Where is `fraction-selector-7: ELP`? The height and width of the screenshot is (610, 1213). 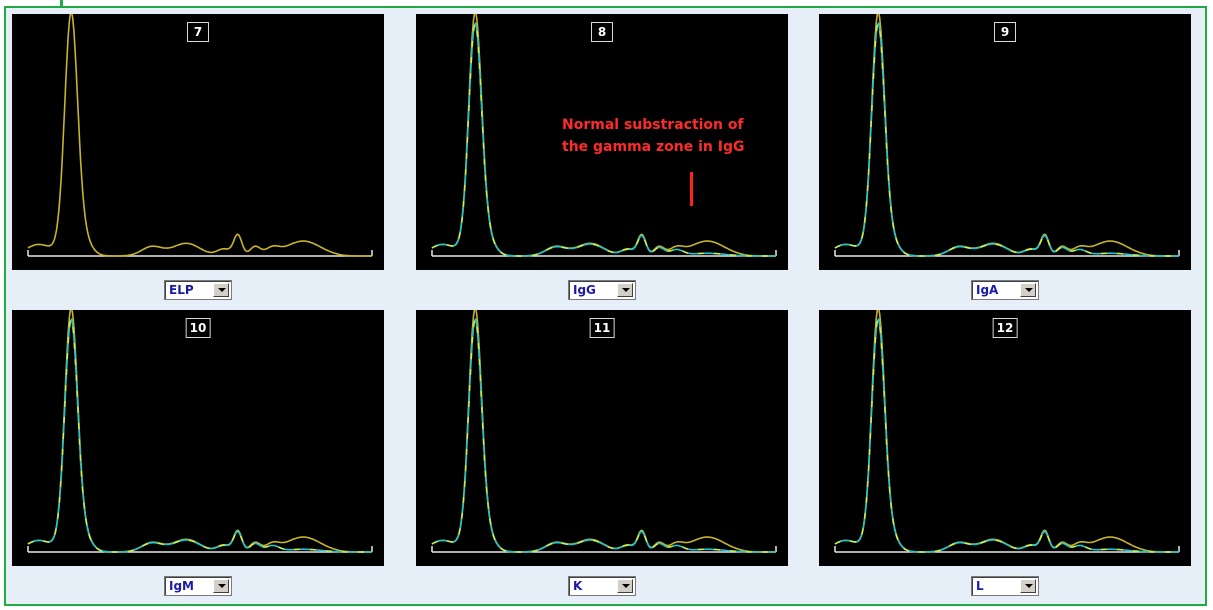
fraction-selector-7: ELP is located at coordinates (198, 290).